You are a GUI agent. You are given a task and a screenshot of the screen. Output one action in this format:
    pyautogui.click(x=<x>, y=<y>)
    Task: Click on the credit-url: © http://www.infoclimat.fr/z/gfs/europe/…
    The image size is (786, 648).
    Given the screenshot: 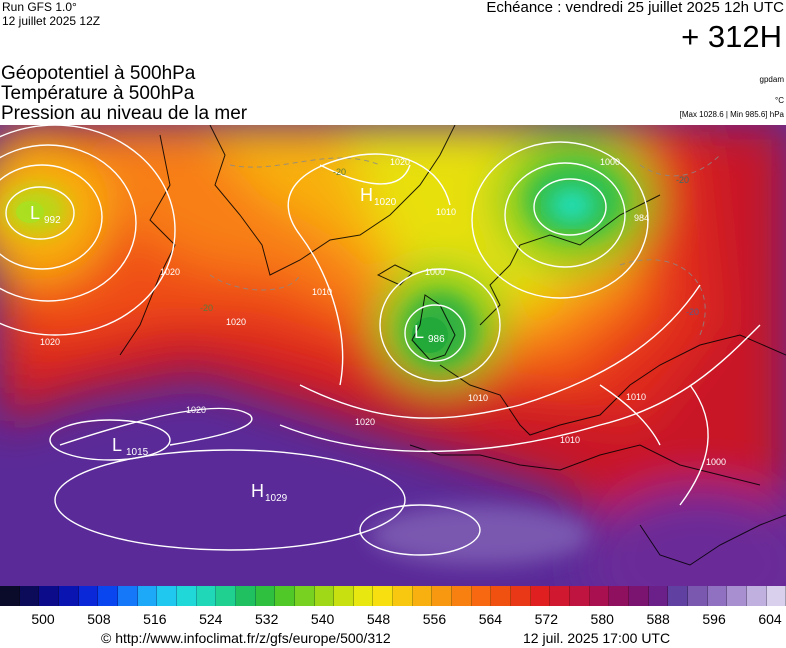 What is the action you would take?
    pyautogui.click(x=246, y=638)
    